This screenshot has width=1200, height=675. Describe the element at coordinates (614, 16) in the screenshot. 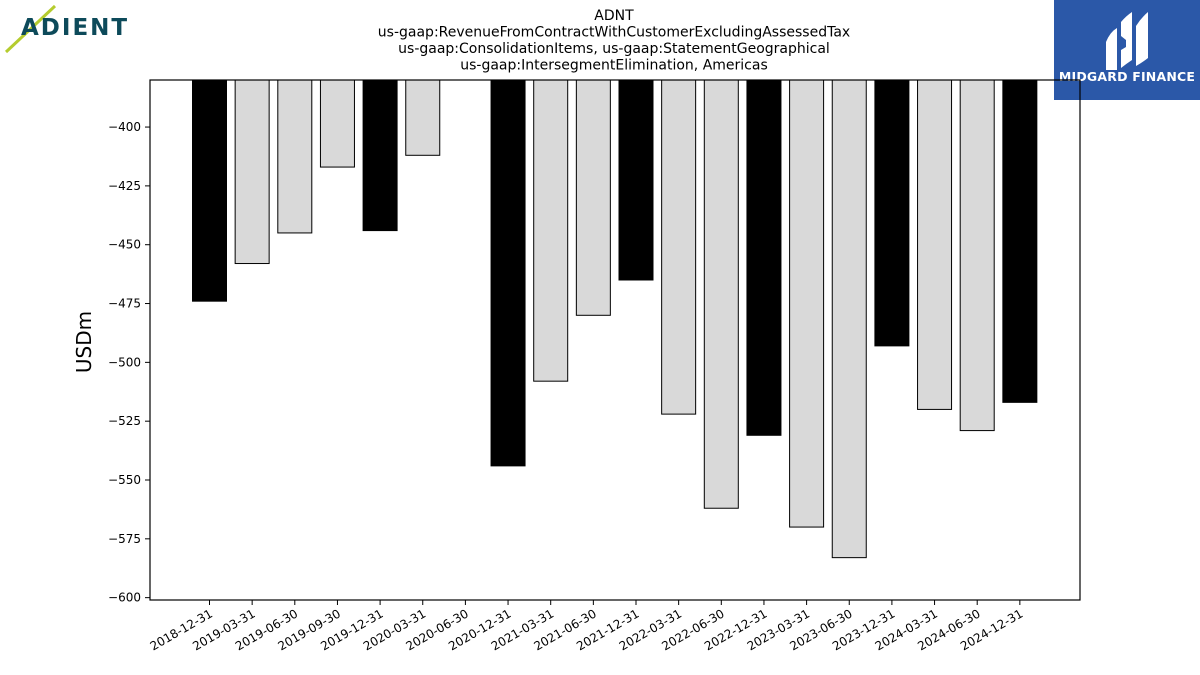

I see `chart-title-line: ADNT` at that location.